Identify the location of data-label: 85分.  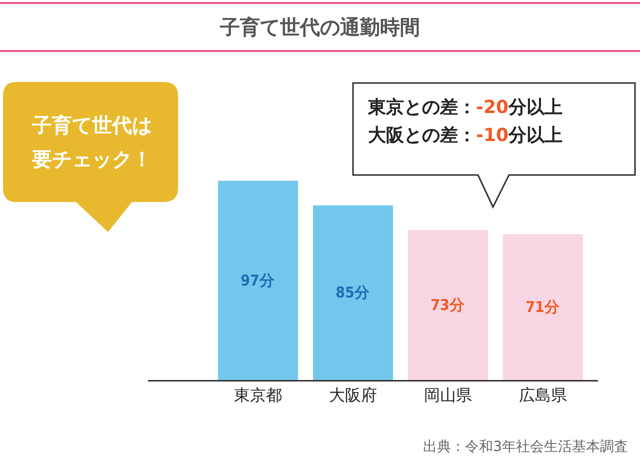
(353, 293).